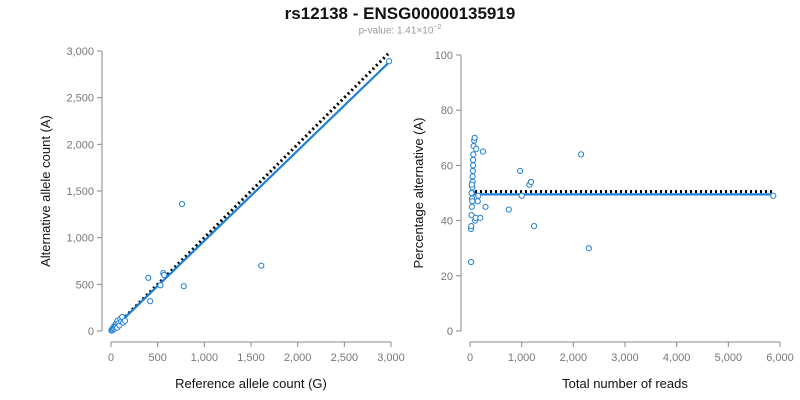 Image resolution: width=800 pixels, height=400 pixels. I want to click on chart-subtitle: p-value: 1.41×10−2, so click(400, 30).